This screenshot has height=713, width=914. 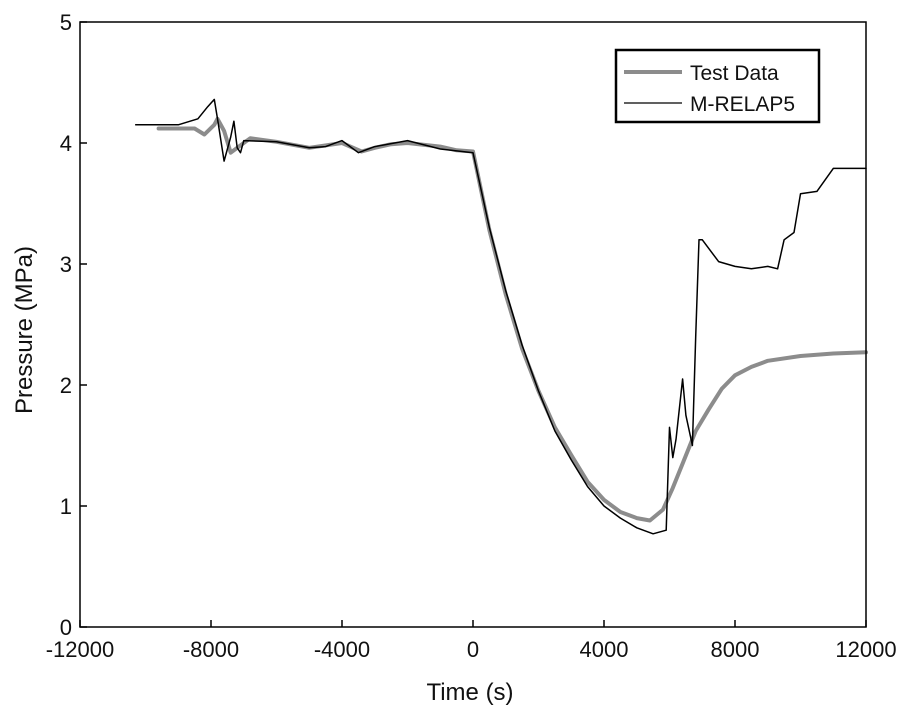 I want to click on y-tick-label: 5, so click(x=66, y=22).